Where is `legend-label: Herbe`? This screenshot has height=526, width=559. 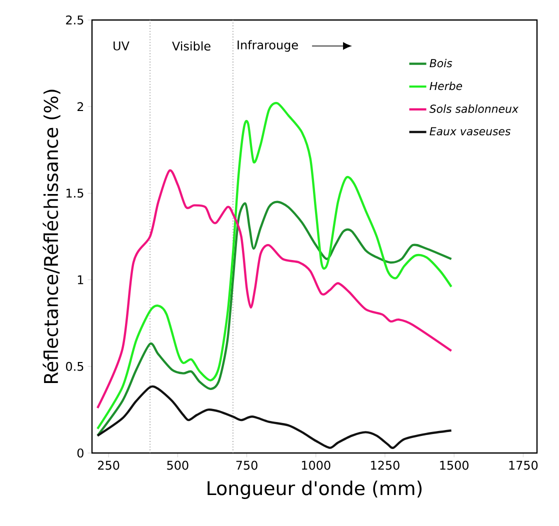 legend-label: Herbe is located at coordinates (446, 86).